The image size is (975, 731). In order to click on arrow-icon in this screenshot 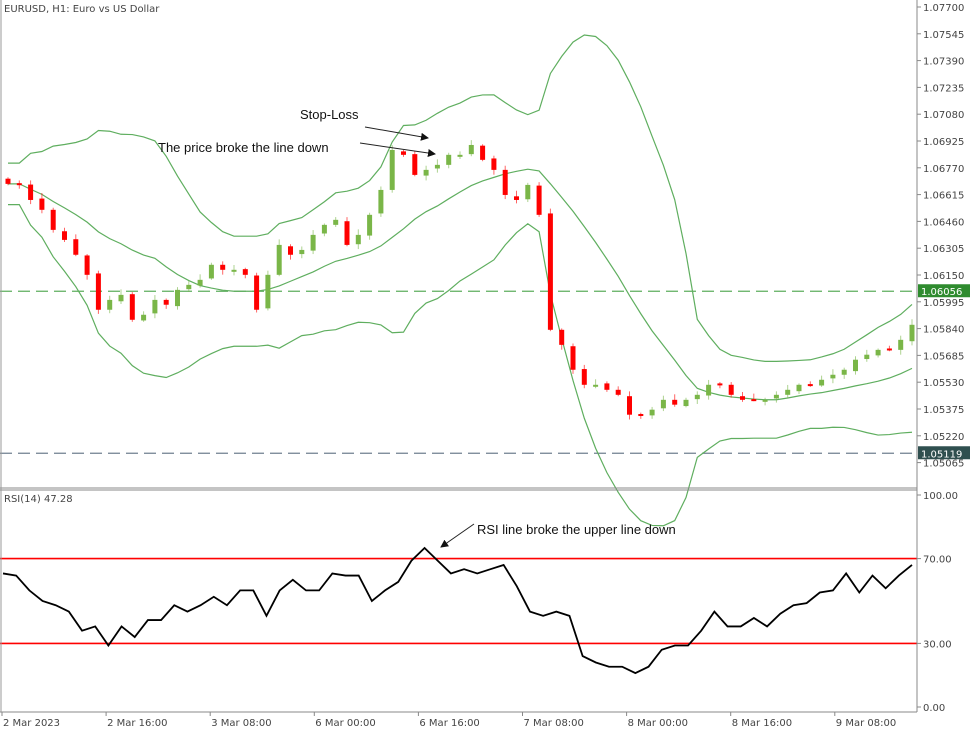, I will do `click(397, 149)`.